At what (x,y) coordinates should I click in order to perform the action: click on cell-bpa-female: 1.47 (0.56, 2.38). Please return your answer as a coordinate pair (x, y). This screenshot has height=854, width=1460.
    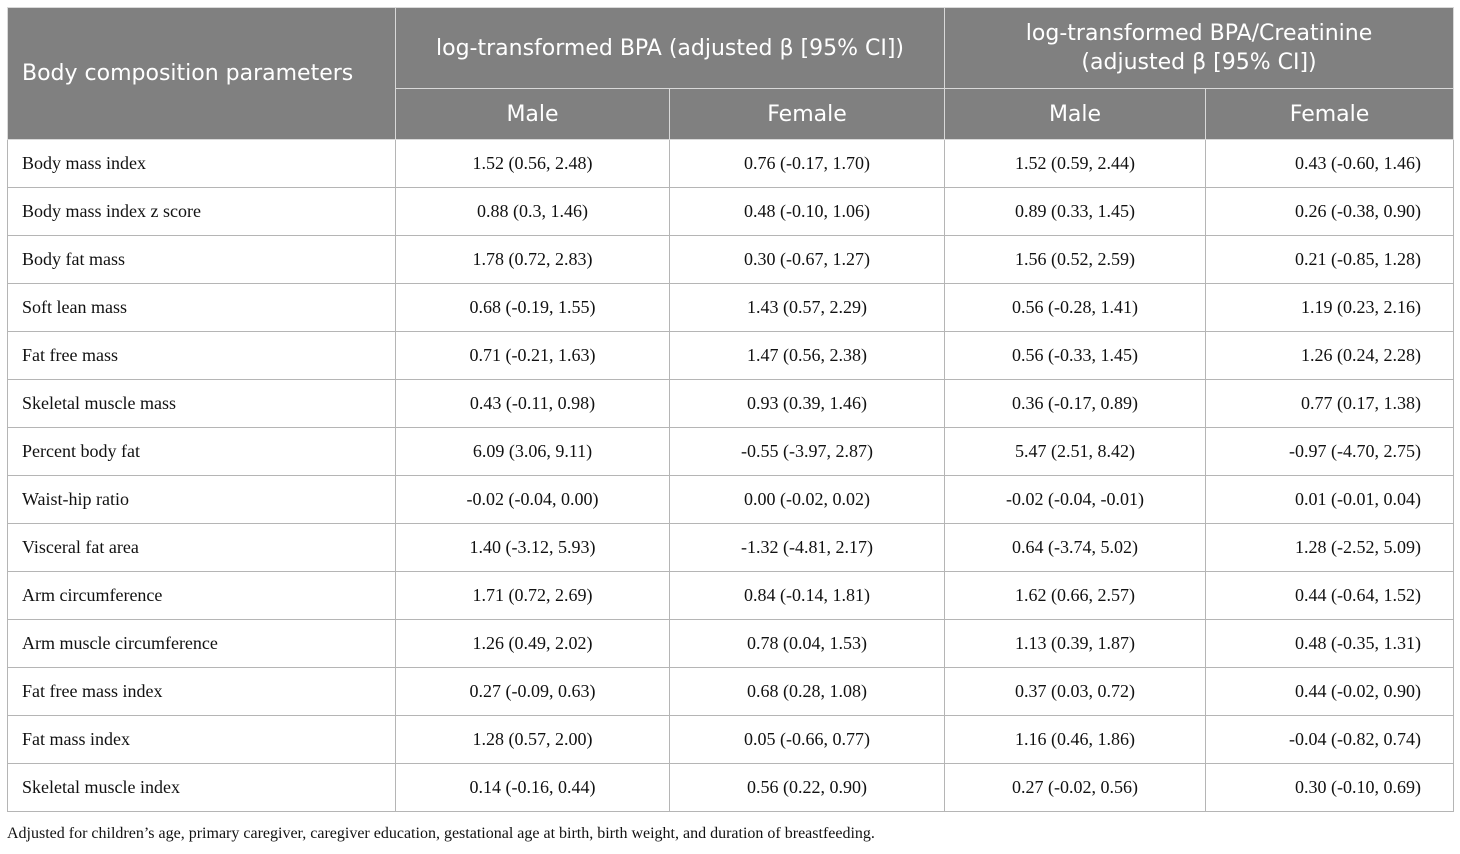
    Looking at the image, I should click on (807, 355).